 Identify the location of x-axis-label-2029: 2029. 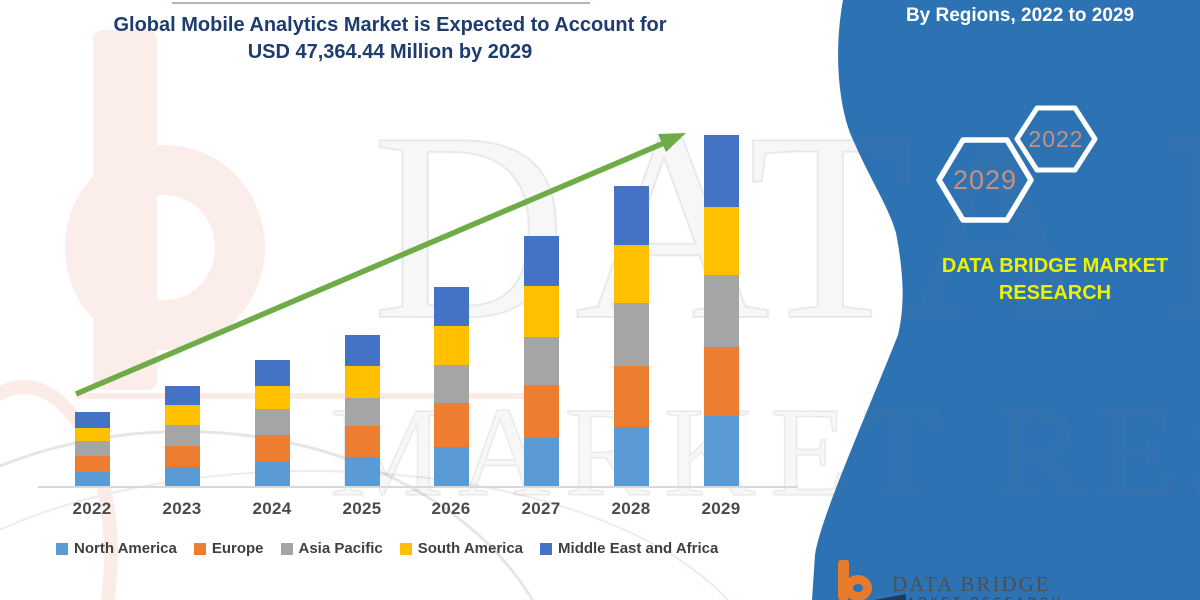
(721, 508).